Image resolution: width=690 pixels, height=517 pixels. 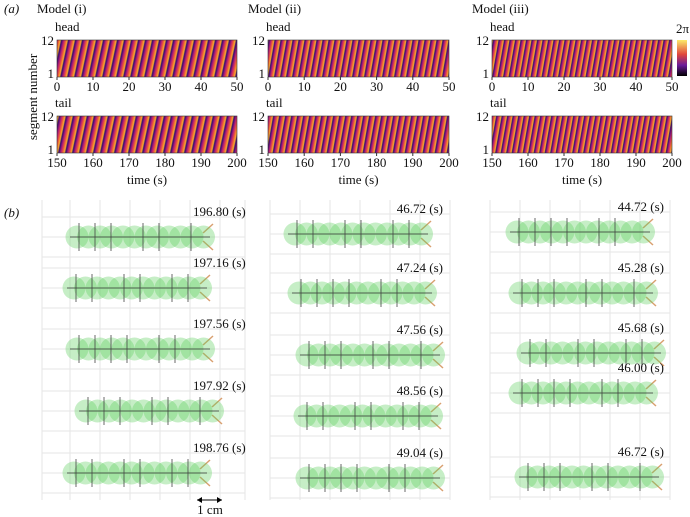 What do you see at coordinates (274, 8) in the screenshot?
I see `model-title: Model (ii)` at bounding box center [274, 8].